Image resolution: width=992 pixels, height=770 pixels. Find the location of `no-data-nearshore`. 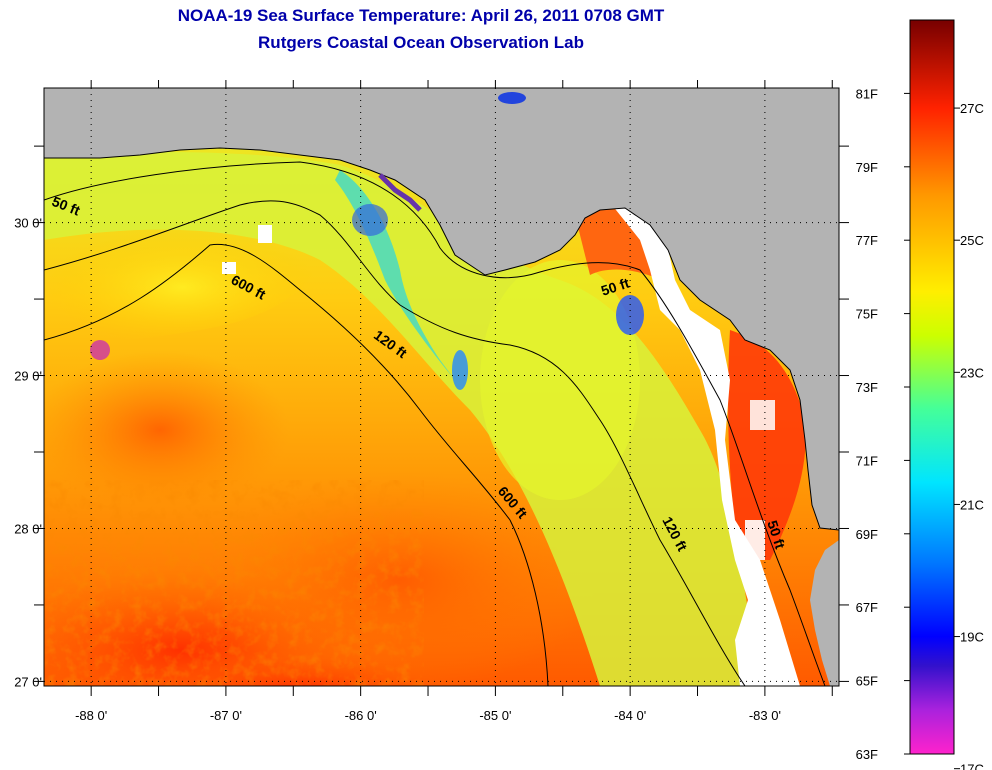

no-data-nearshore is located at coordinates (706, 445).